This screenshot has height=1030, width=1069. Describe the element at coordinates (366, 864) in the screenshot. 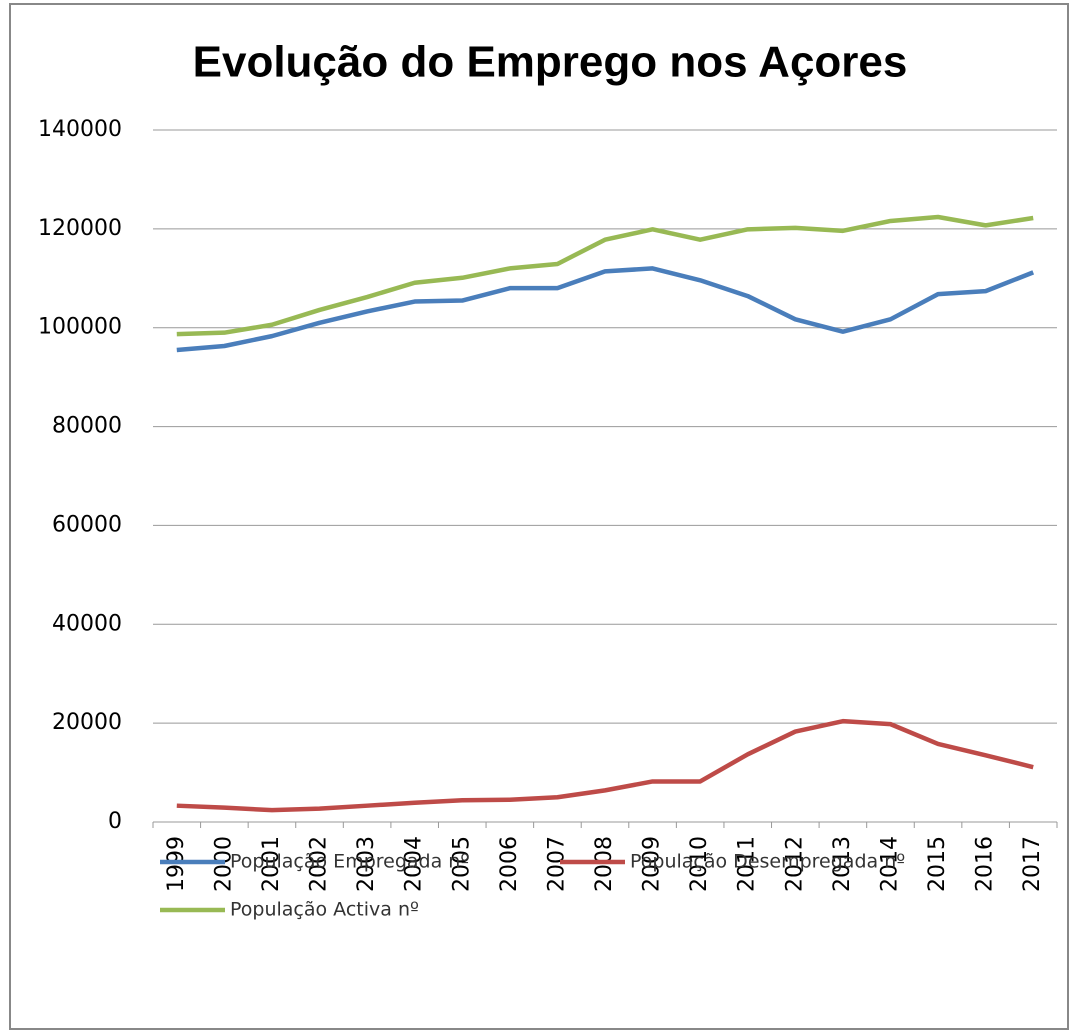

I see `x-tick-label: 2003` at that location.